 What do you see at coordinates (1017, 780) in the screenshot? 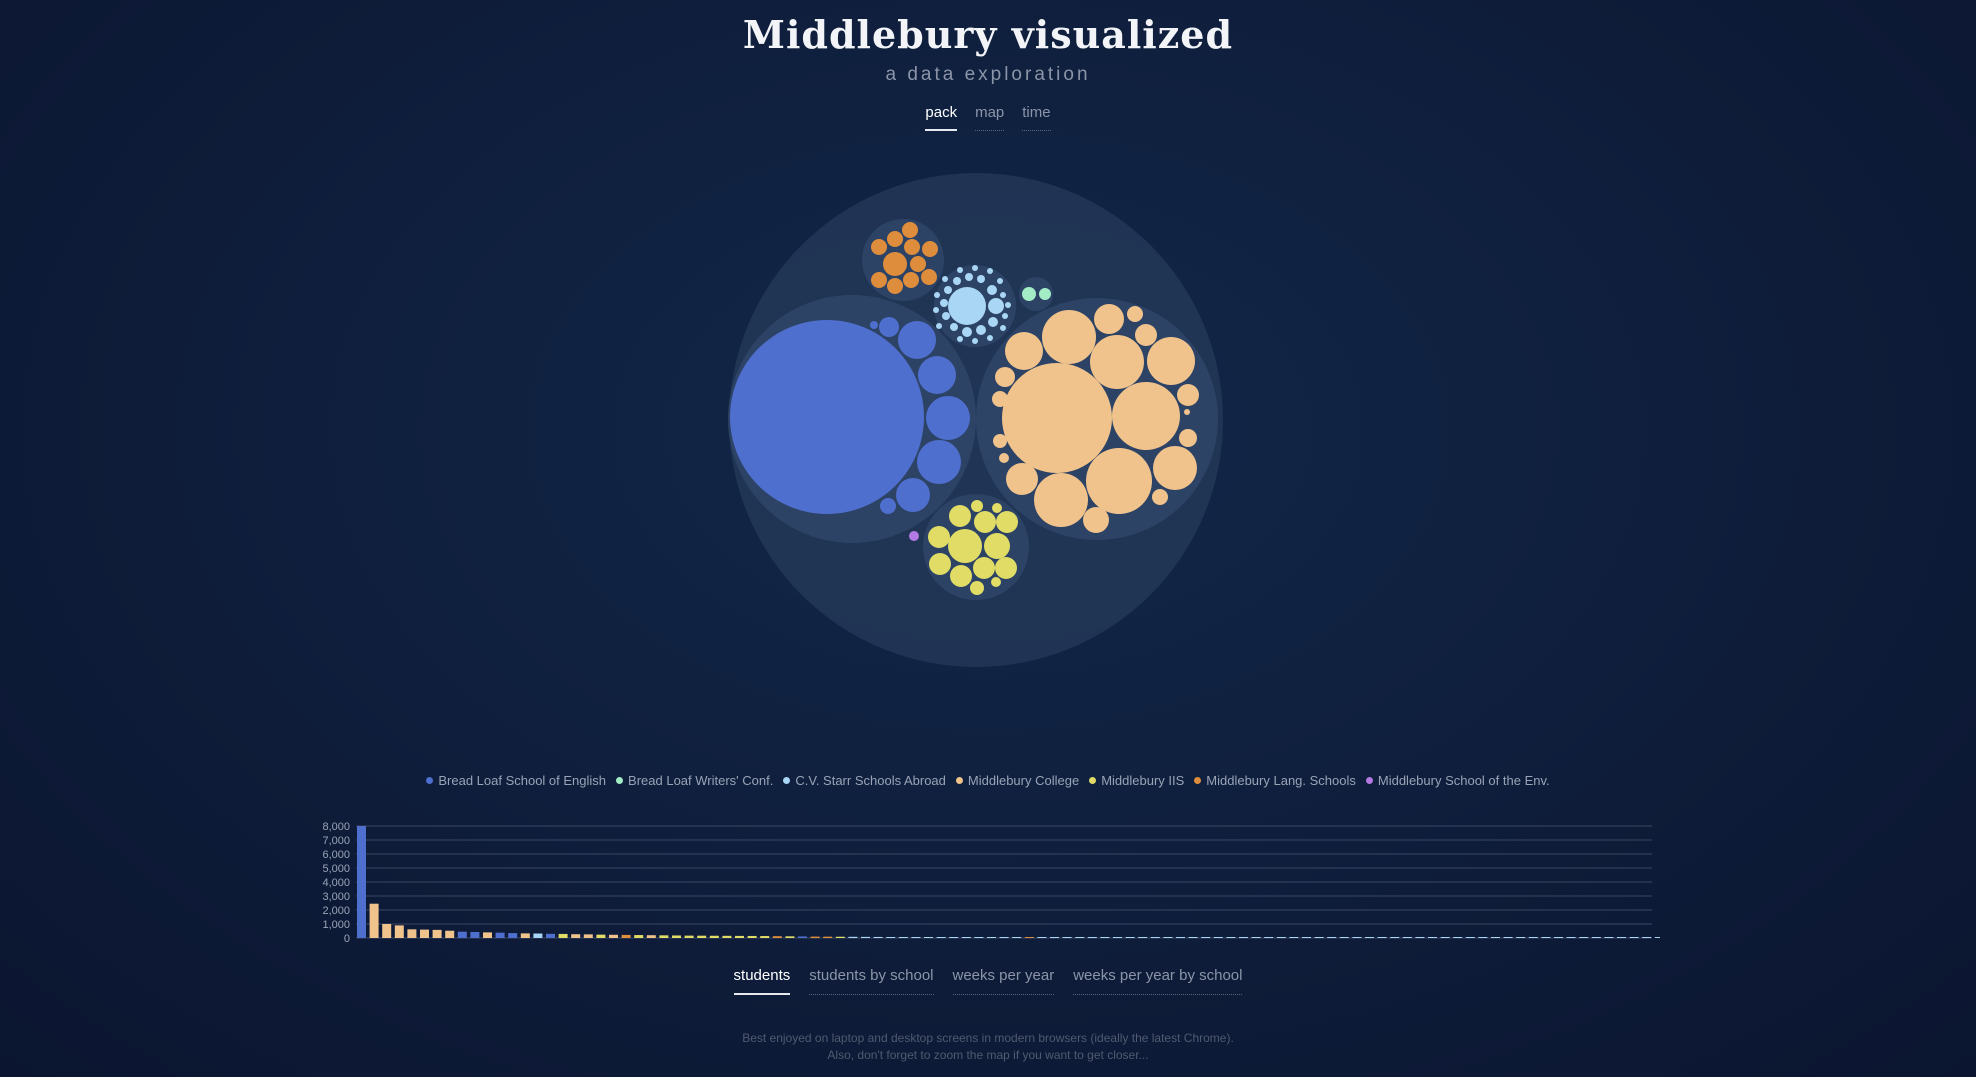
I see `legend-item-middlebury-college: Middlebury College` at bounding box center [1017, 780].